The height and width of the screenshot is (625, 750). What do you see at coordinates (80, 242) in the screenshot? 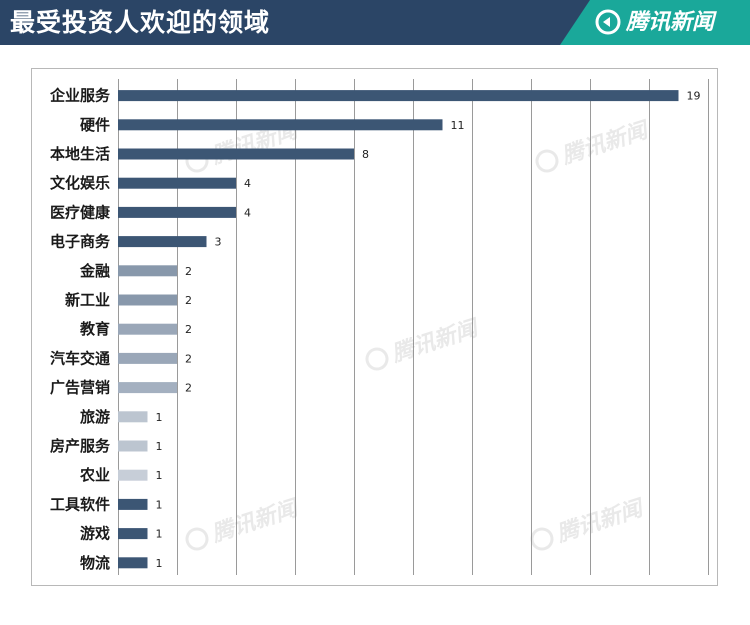
I see `category-label: 电子商务` at bounding box center [80, 242].